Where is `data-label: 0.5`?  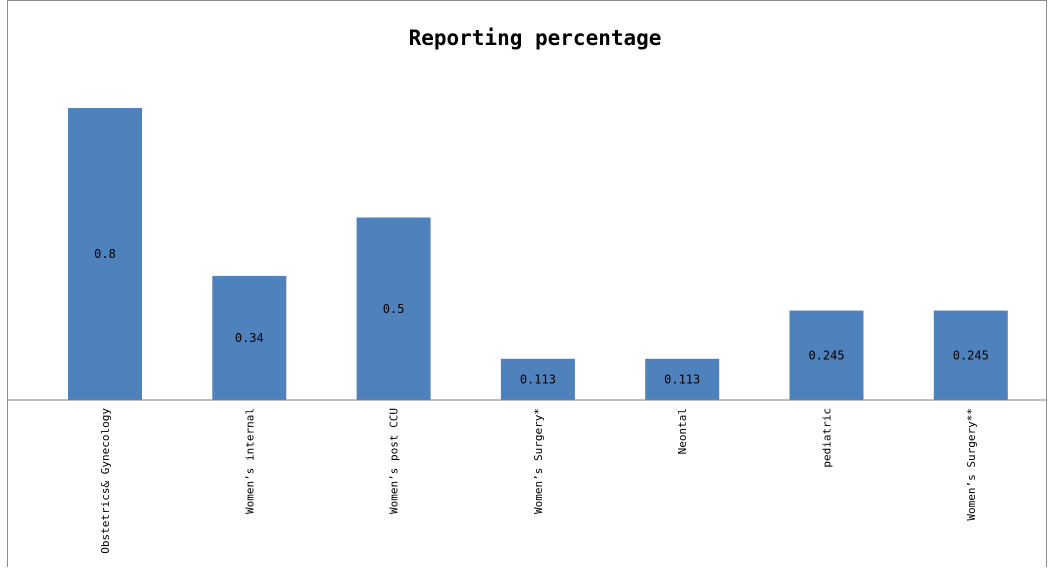
data-label: 0.5 is located at coordinates (394, 309).